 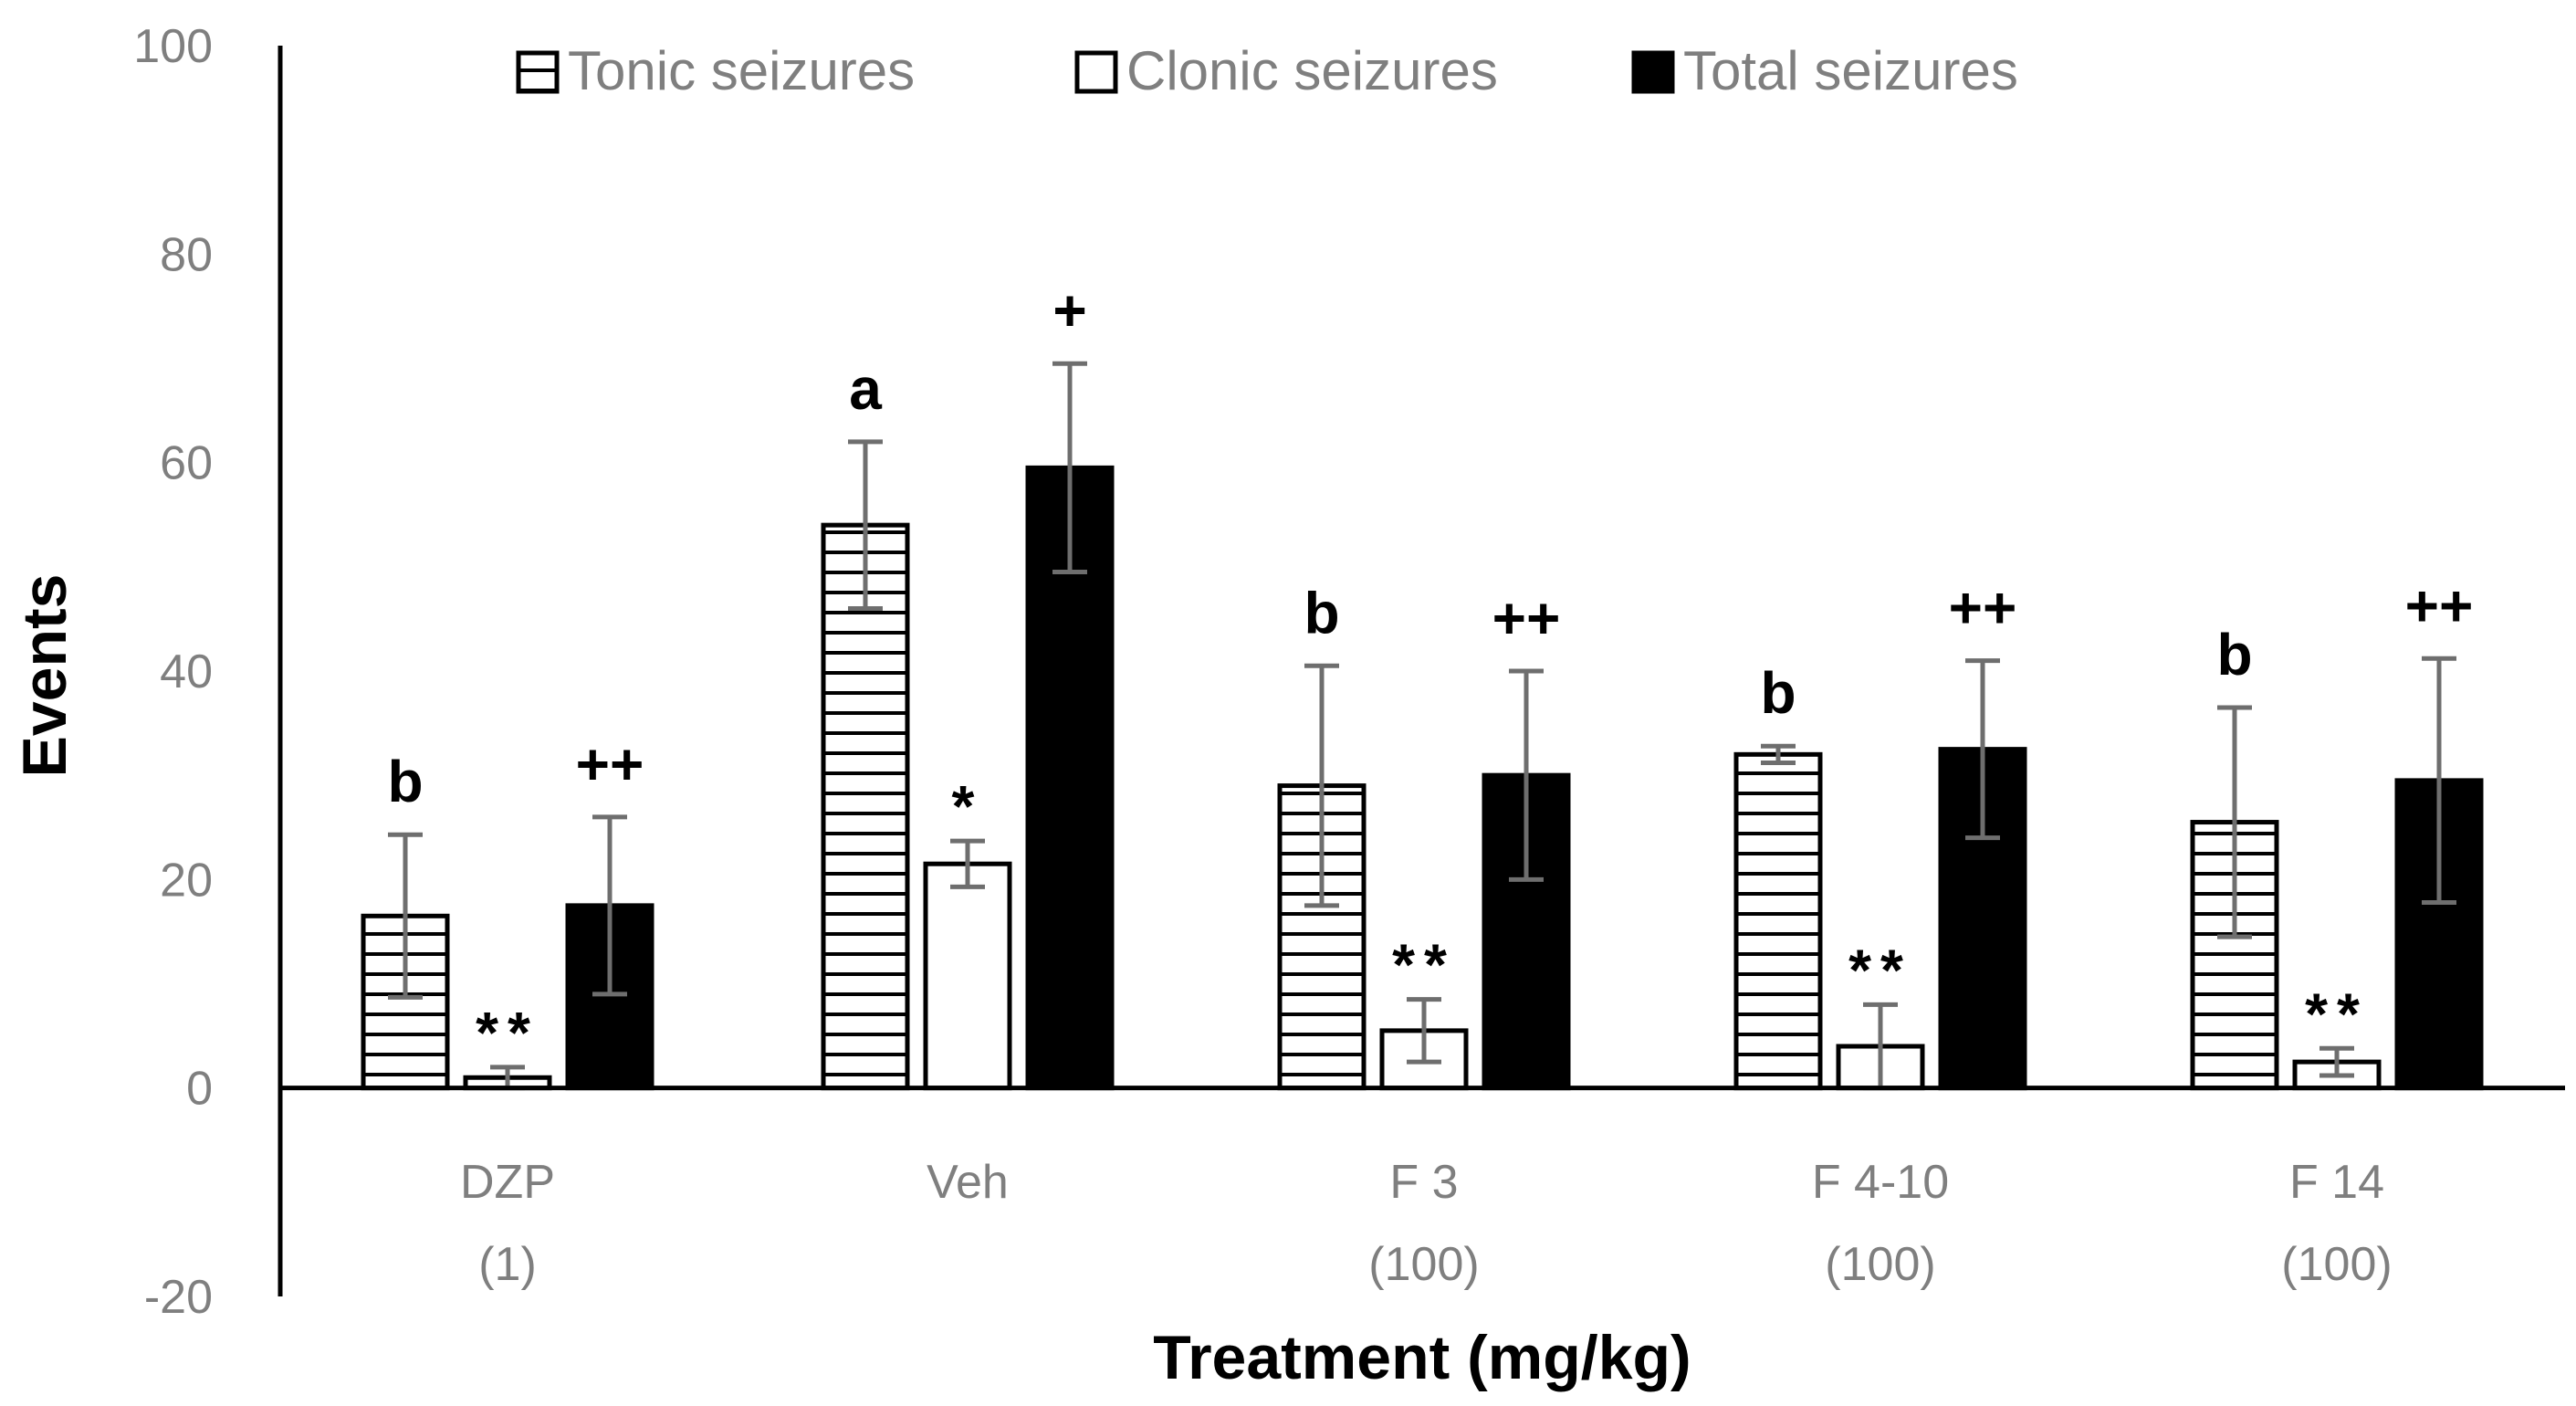 What do you see at coordinates (742, 70) in the screenshot?
I see `legend-label: Tonic seizures` at bounding box center [742, 70].